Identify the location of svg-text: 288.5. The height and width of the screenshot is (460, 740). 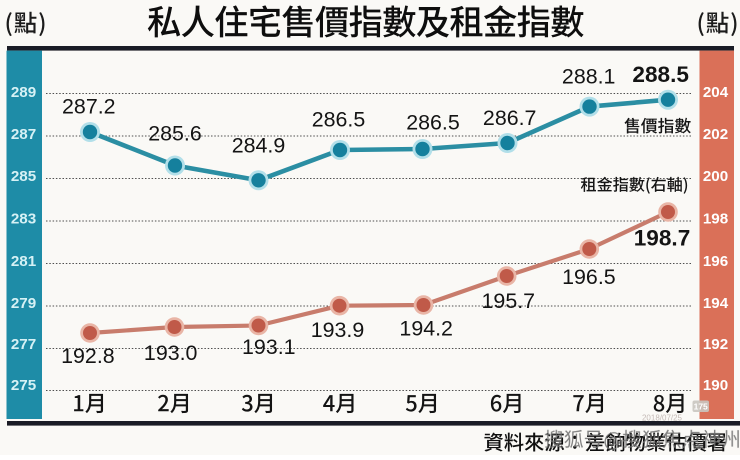
(660, 74).